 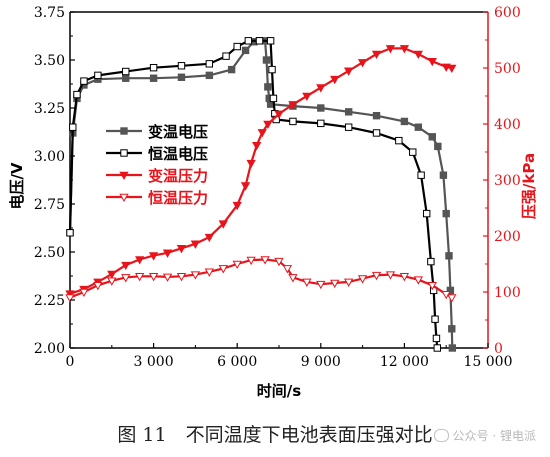 What do you see at coordinates (484, 435) in the screenshot?
I see `watermark: 公众号 · 锂电派` at bounding box center [484, 435].